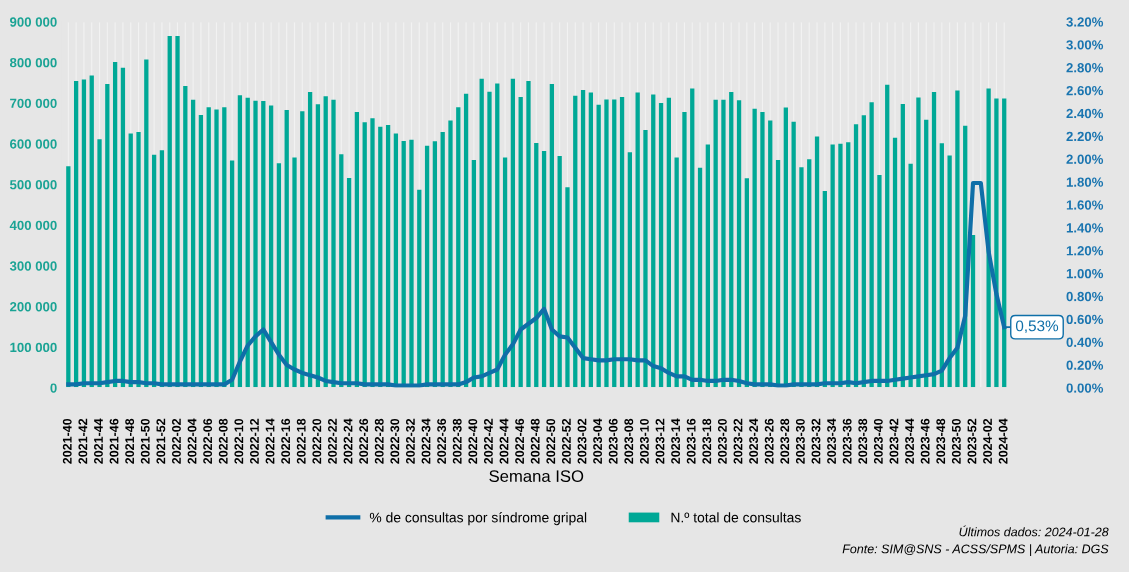  Describe the element at coordinates (395, 441) in the screenshot. I see `x-tick-label: 2022-30` at that location.